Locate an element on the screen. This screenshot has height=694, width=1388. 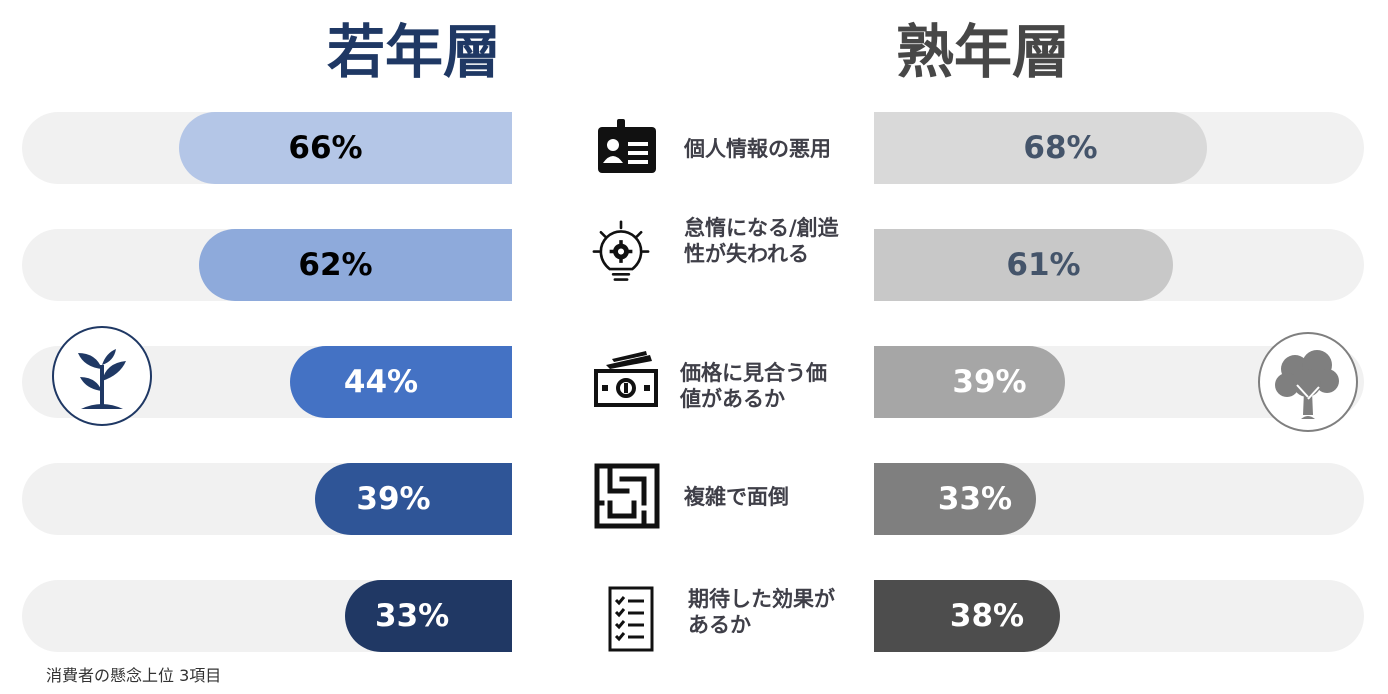
header-young: 若年層 is located at coordinates (414, 52).